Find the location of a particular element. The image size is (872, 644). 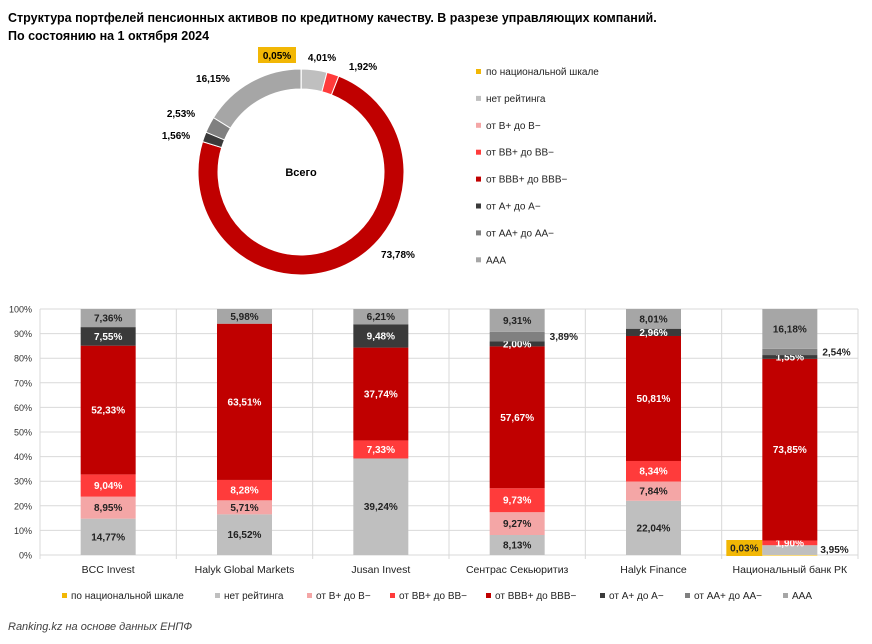

y-tick-label: 0% is located at coordinates (25, 556).